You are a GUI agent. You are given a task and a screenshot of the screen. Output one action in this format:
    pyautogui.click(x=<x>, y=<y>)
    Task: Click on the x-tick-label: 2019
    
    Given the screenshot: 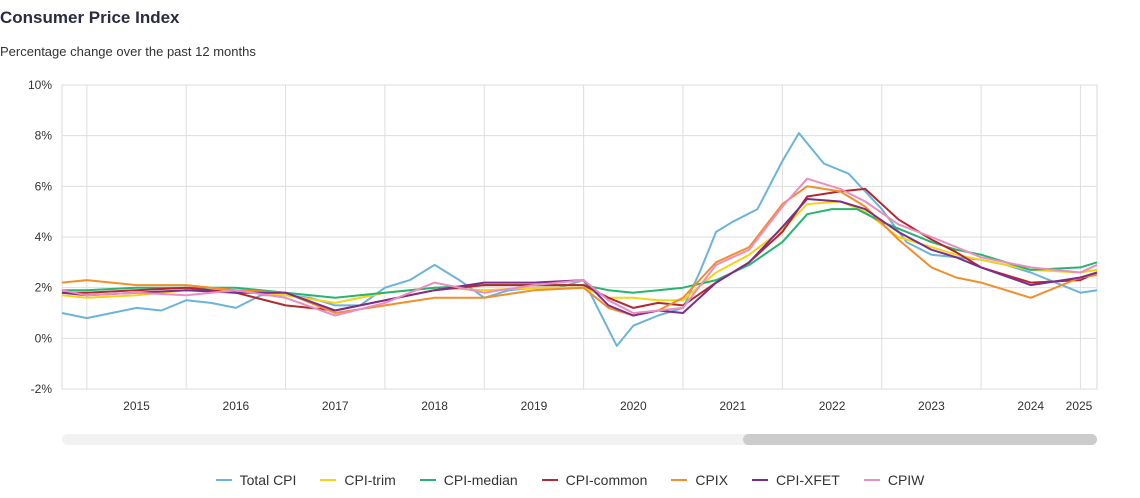 What is the action you would take?
    pyautogui.click(x=534, y=406)
    